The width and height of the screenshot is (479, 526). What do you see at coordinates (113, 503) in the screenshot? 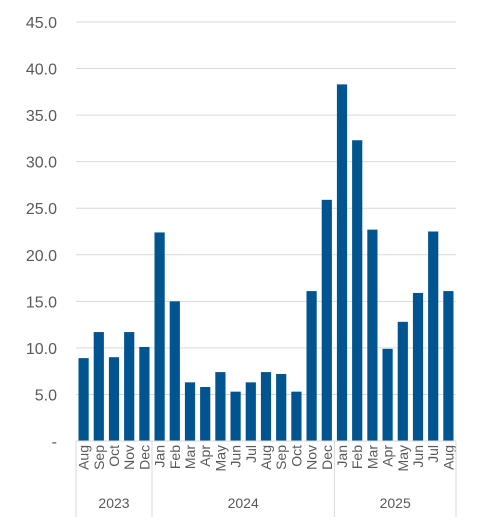
I see `year-group-label: 2023` at bounding box center [113, 503].